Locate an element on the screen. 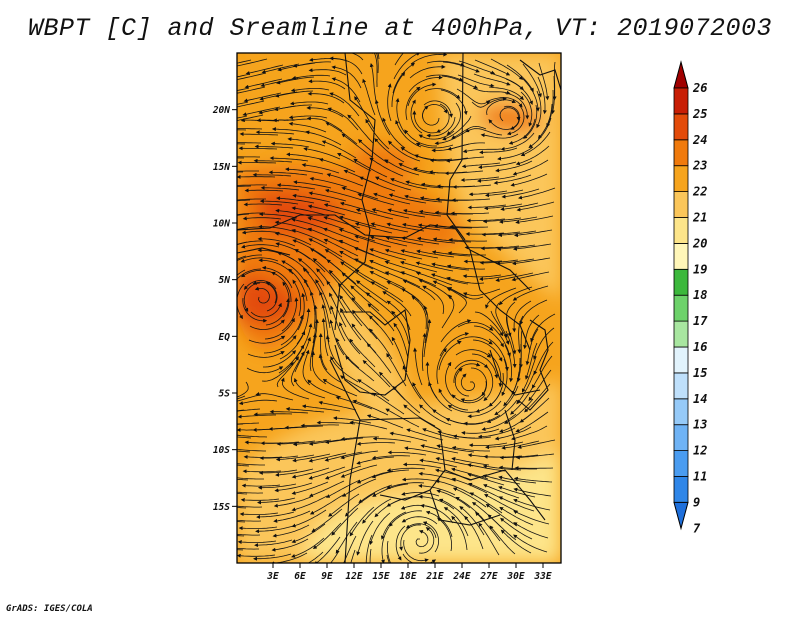 The image size is (800, 618). lat-tick-label: EQ is located at coordinates (225, 337).